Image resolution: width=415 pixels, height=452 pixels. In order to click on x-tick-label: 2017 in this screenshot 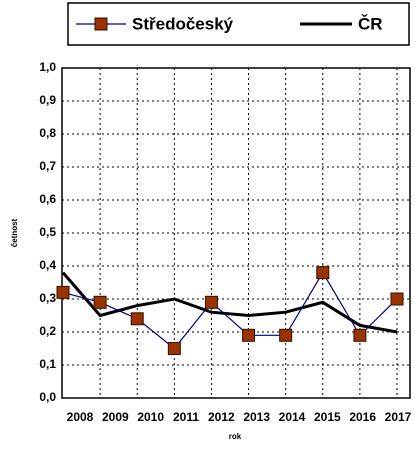, I will do `click(398, 417)`.